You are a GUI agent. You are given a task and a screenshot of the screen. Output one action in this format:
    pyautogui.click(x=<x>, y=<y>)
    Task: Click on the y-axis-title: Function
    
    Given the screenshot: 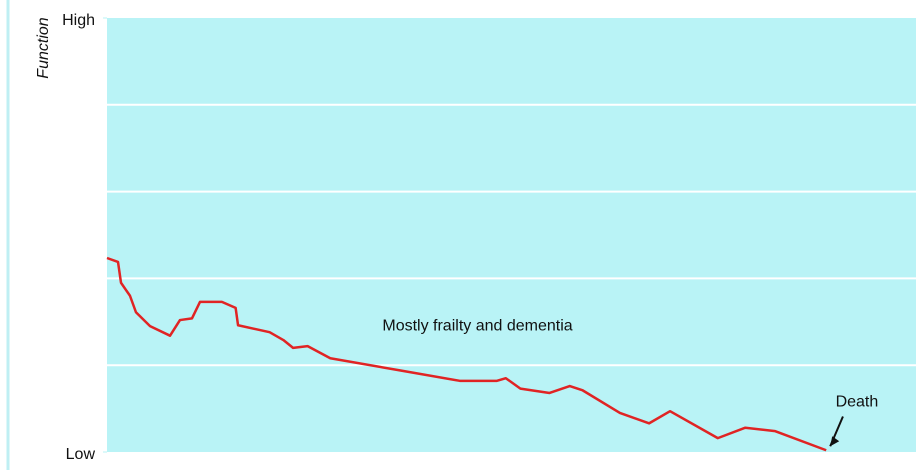 What is the action you would take?
    pyautogui.click(x=43, y=47)
    